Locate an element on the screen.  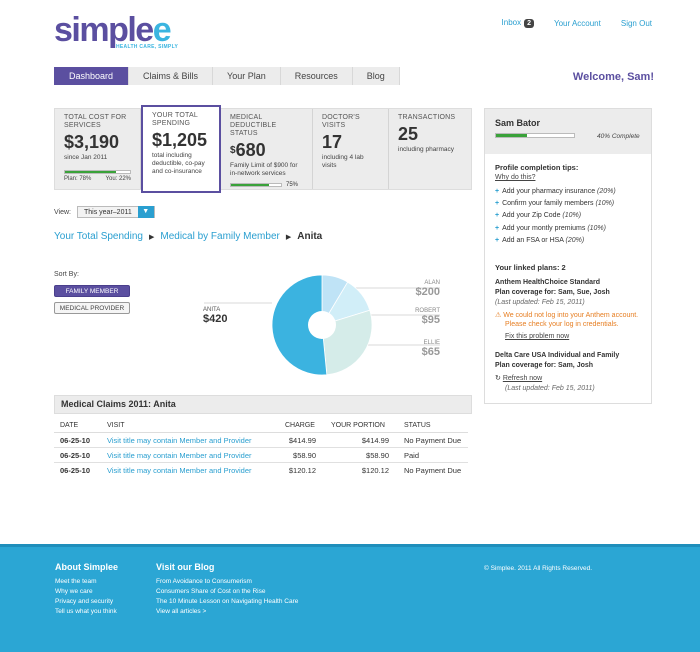
row-portion: $58.90 is located at coordinates (377, 455).